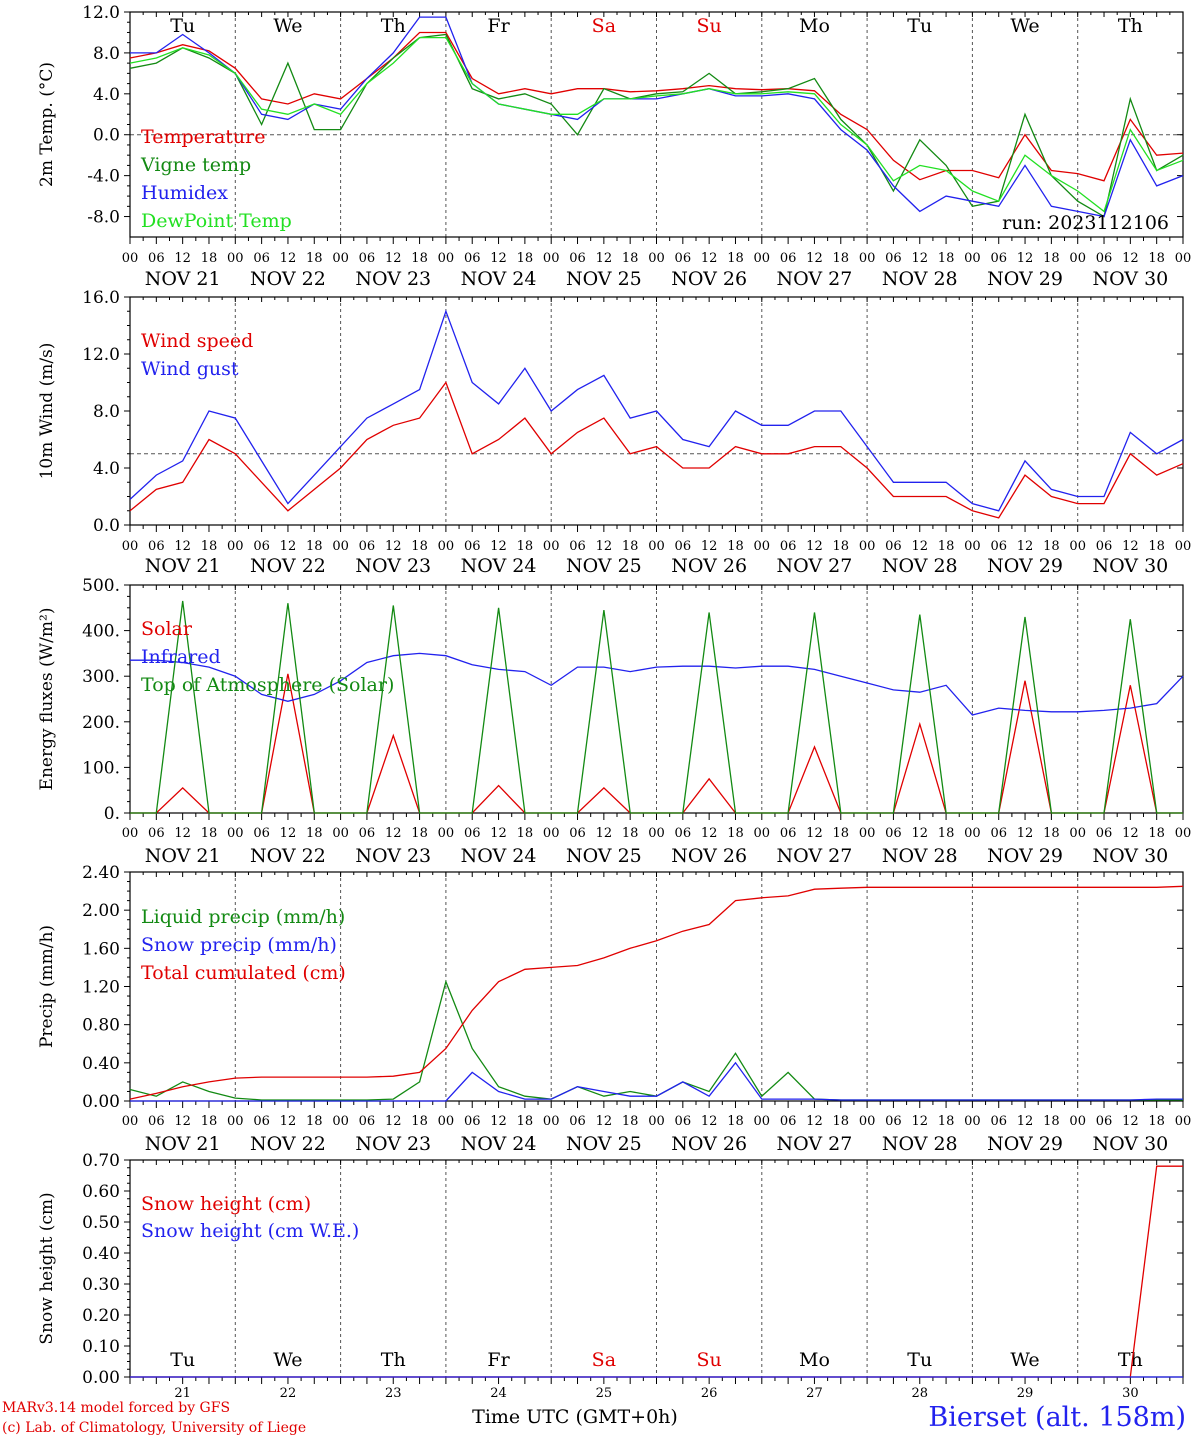 The height and width of the screenshot is (1440, 1194). What do you see at coordinates (101, 677) in the screenshot?
I see `y-tick-label: 300.` at bounding box center [101, 677].